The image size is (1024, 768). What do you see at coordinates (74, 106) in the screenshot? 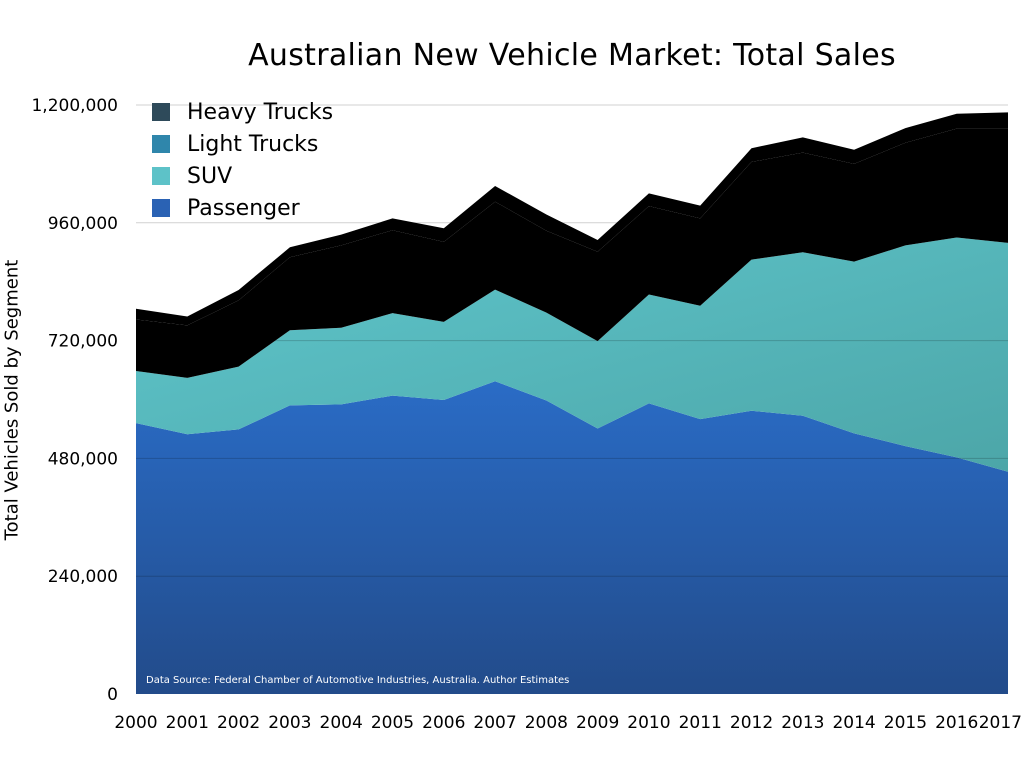
I see `y-tick-label: 1,200,000` at bounding box center [74, 106].